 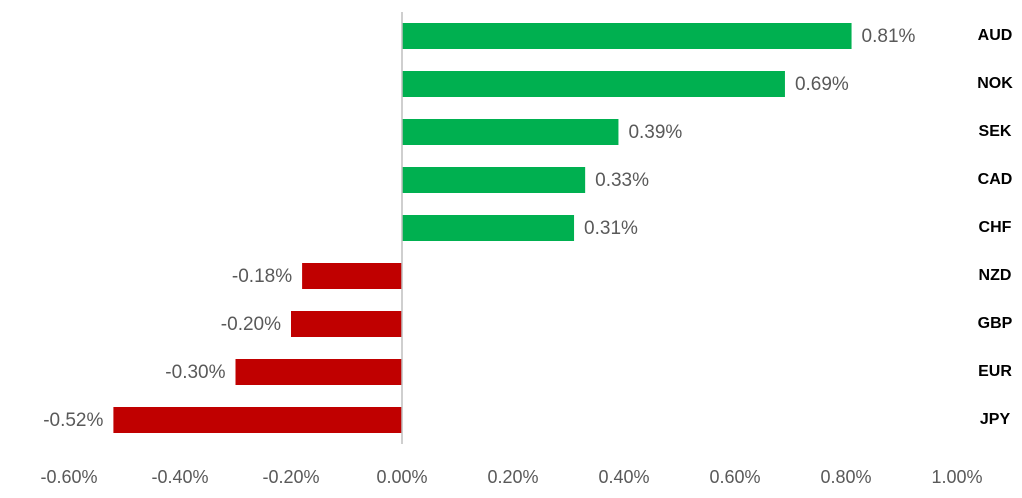 I want to click on value-label: 0.39%, so click(x=655, y=132).